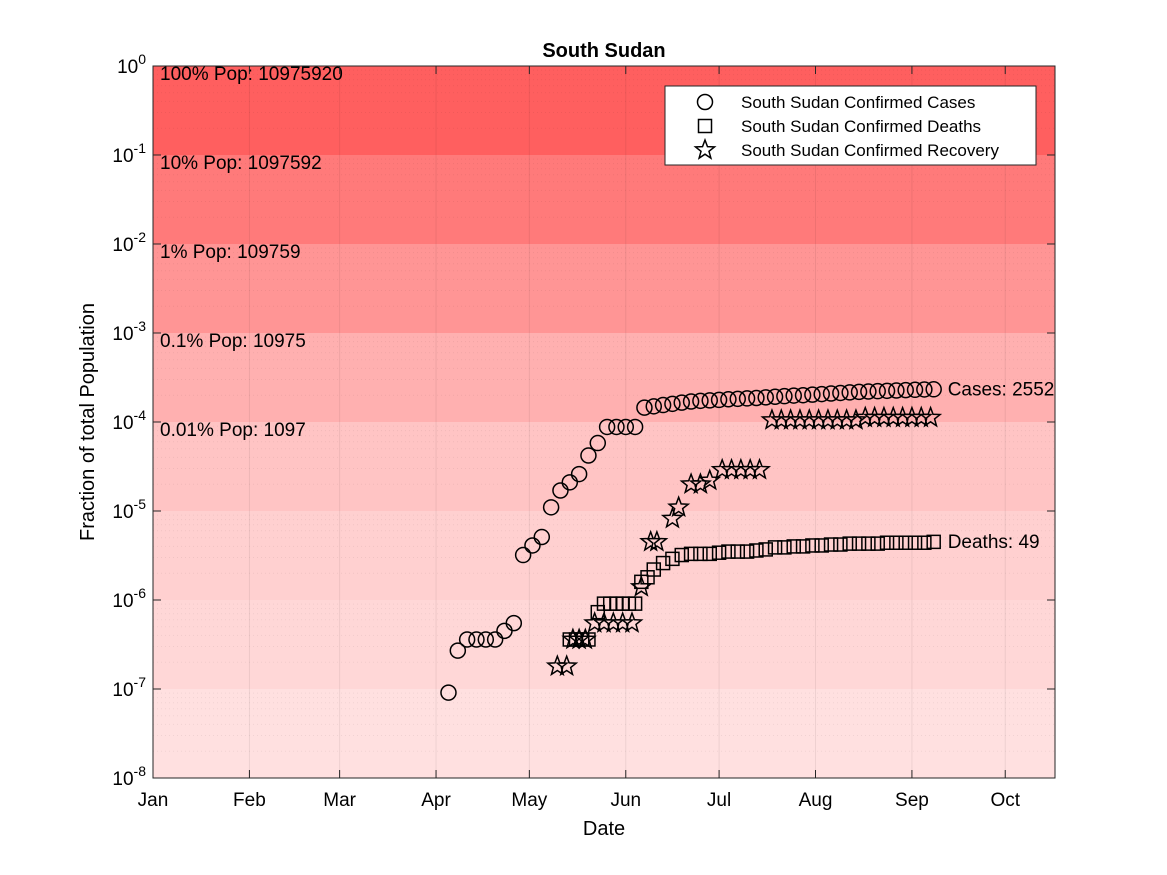 This screenshot has height=875, width=1167. What do you see at coordinates (140, 682) in the screenshot?
I see `y-tick-exponent: -7` at bounding box center [140, 682].